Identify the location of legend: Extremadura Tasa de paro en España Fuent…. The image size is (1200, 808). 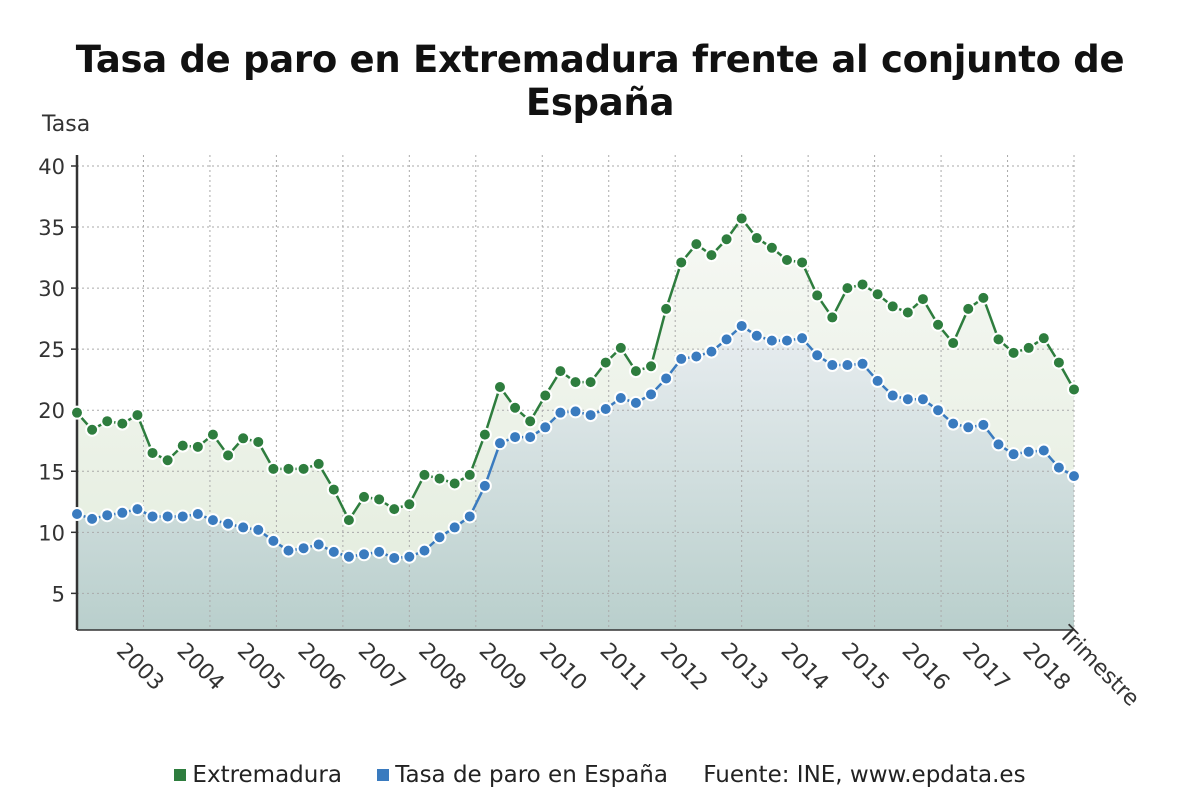
(600, 775).